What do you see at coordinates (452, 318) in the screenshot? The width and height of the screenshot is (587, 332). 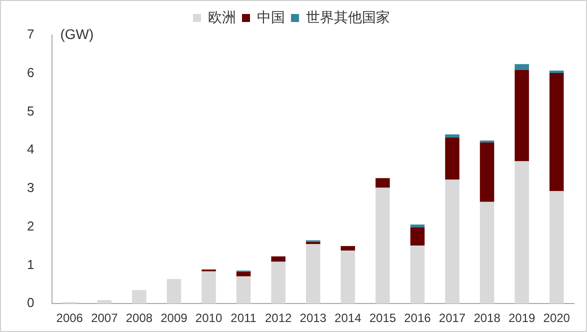 I see `x-tick-label: 2017` at bounding box center [452, 318].